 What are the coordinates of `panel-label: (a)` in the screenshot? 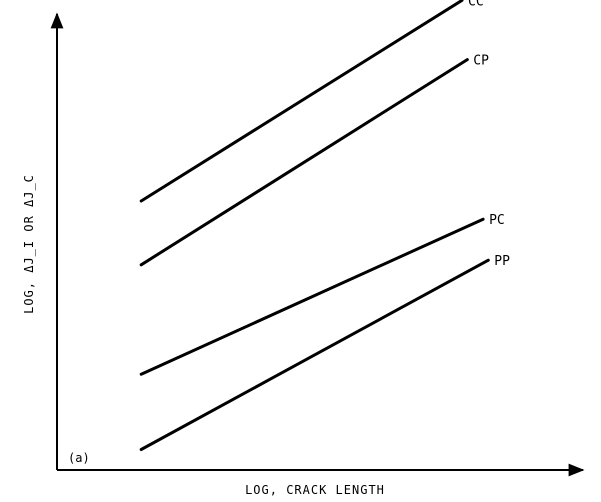 It's located at (79, 458).